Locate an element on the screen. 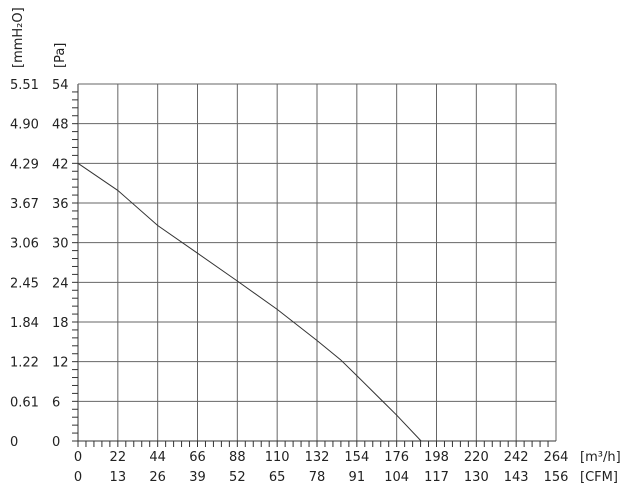 The width and height of the screenshot is (634, 484). y-tick-label: 0 is located at coordinates (56, 442).